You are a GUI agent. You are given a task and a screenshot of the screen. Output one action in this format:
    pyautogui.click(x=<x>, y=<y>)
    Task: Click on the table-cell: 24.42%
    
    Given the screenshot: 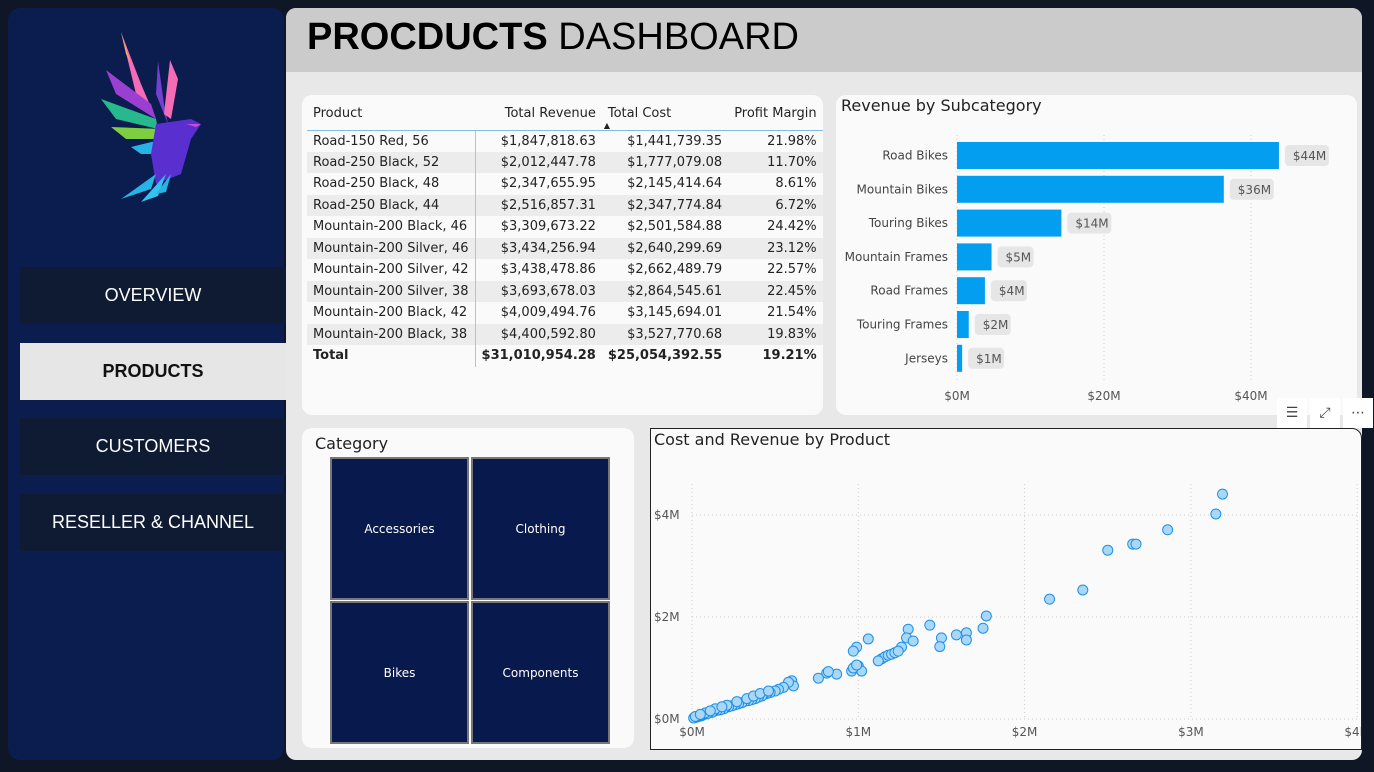 What is the action you would take?
    pyautogui.click(x=792, y=227)
    